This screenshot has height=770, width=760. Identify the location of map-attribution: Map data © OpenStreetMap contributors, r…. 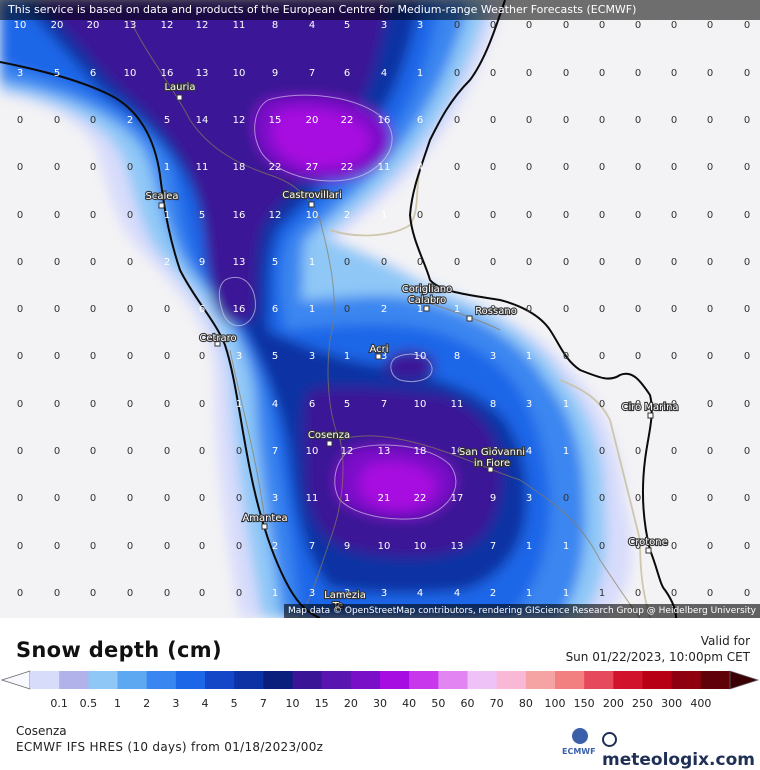
(522, 611).